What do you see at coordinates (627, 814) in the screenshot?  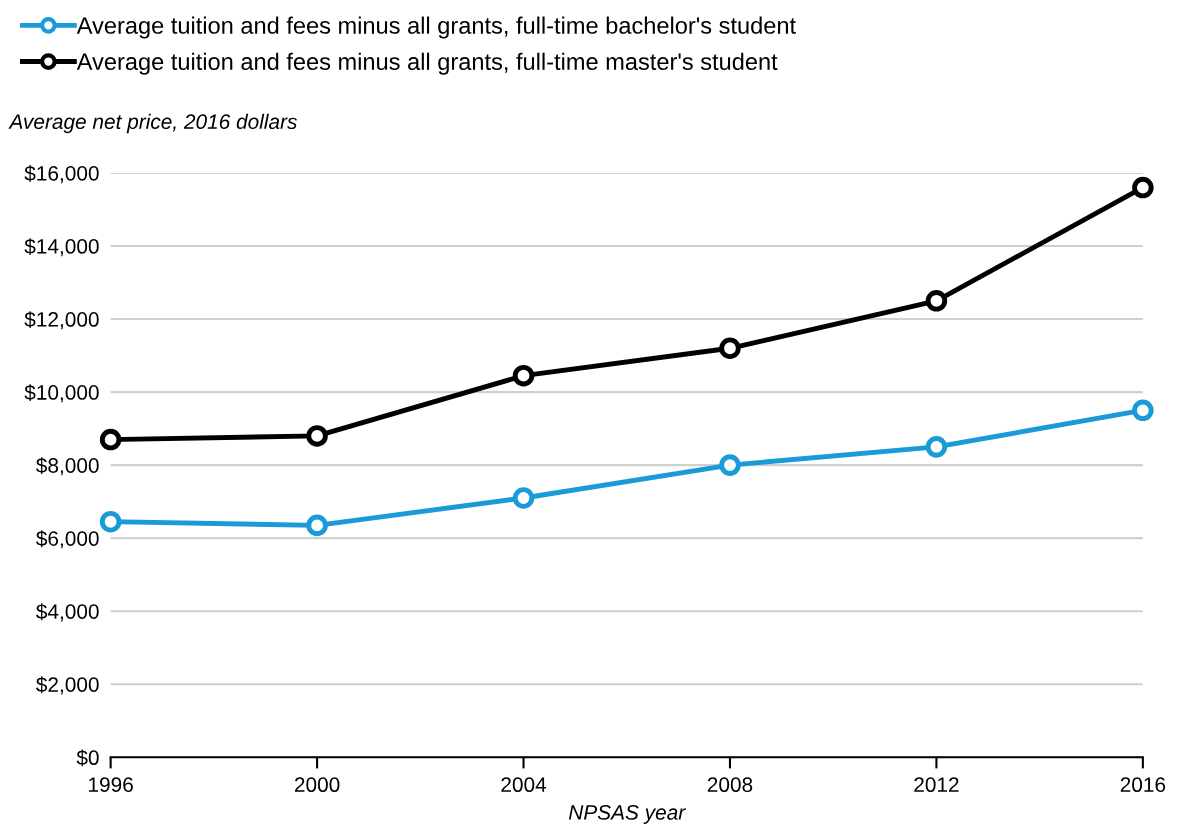 I see `x-axis-title: NPSAS year` at bounding box center [627, 814].